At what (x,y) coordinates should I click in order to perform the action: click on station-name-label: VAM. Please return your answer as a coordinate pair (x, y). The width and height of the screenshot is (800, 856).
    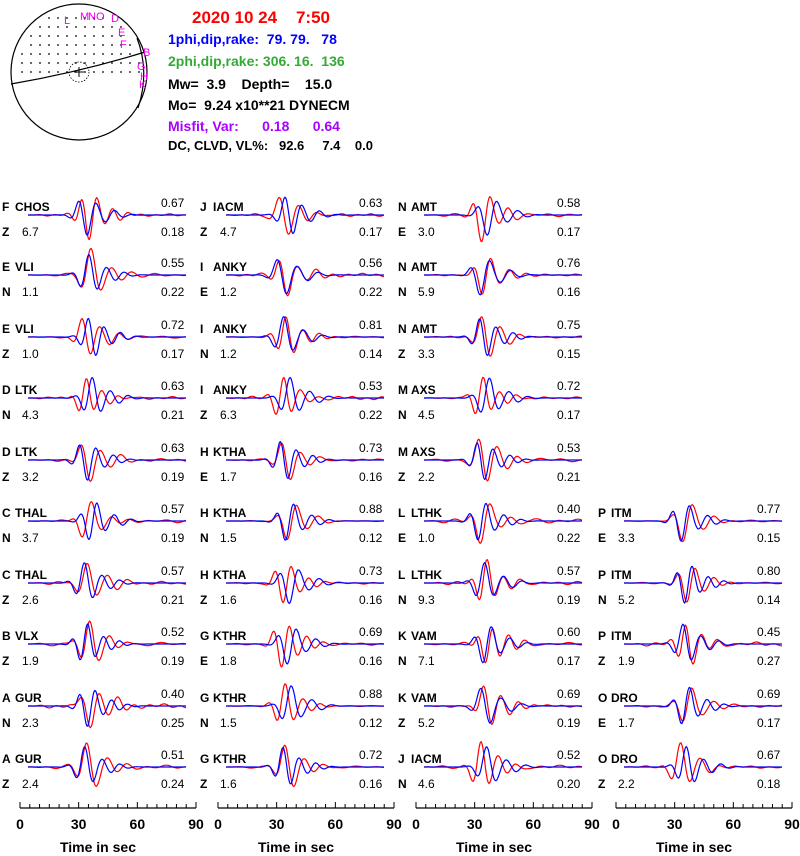
    Looking at the image, I should click on (424, 698).